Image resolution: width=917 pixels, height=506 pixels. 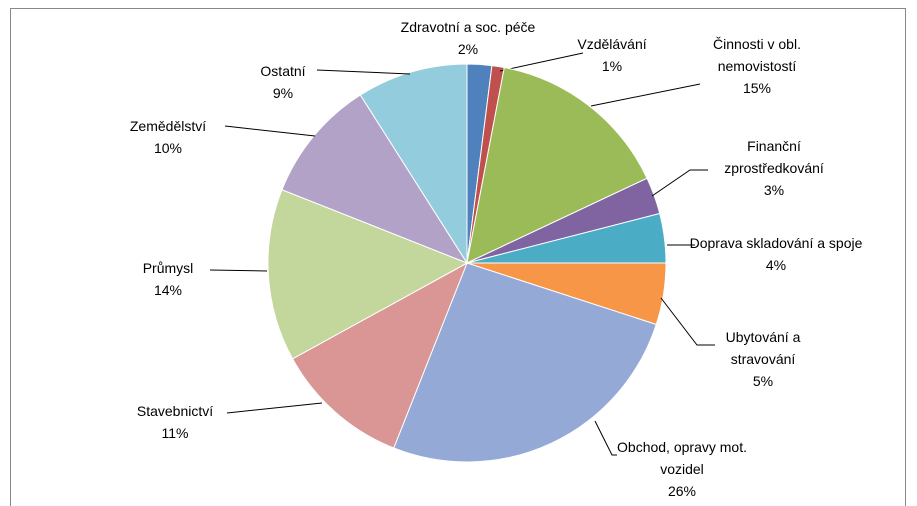 What do you see at coordinates (468, 27) in the screenshot?
I see `category-label: Zdravotní a soc. péče` at bounding box center [468, 27].